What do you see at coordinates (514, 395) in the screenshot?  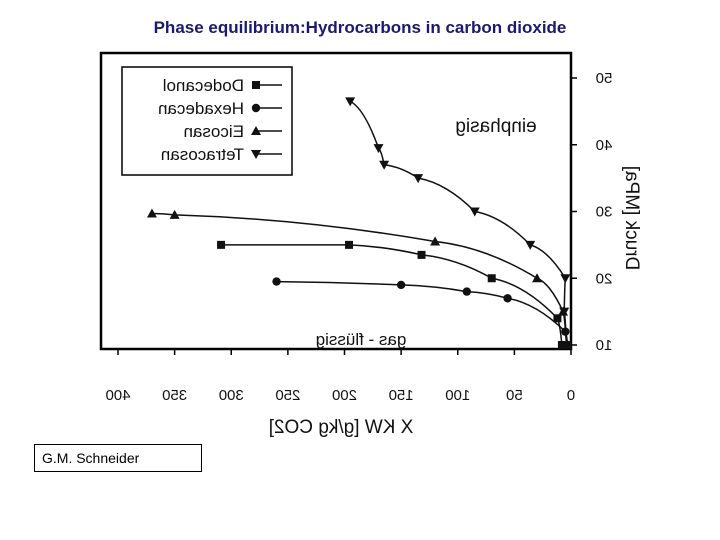 I see `x-tick-label: 50` at bounding box center [514, 395].